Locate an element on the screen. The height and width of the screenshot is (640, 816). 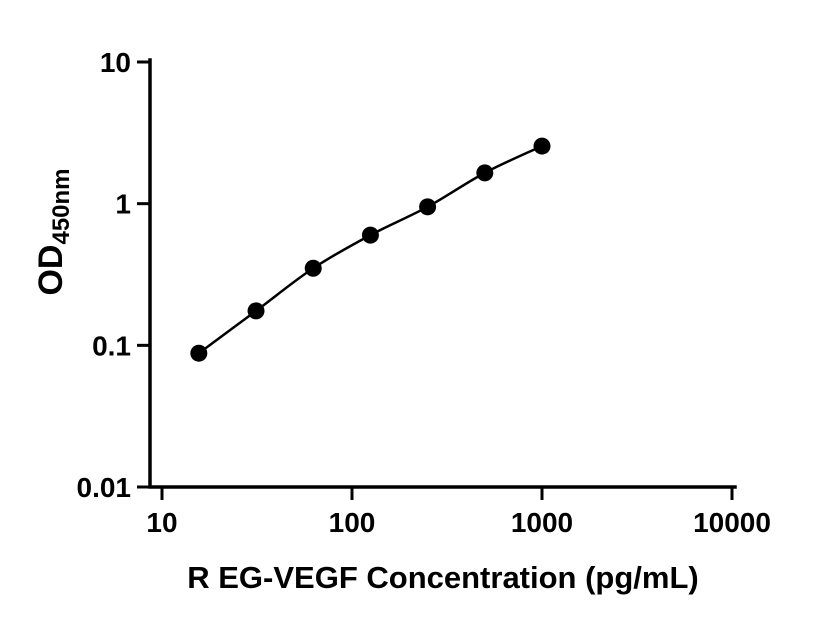
y-axis-title-main: OD is located at coordinates (51, 270).